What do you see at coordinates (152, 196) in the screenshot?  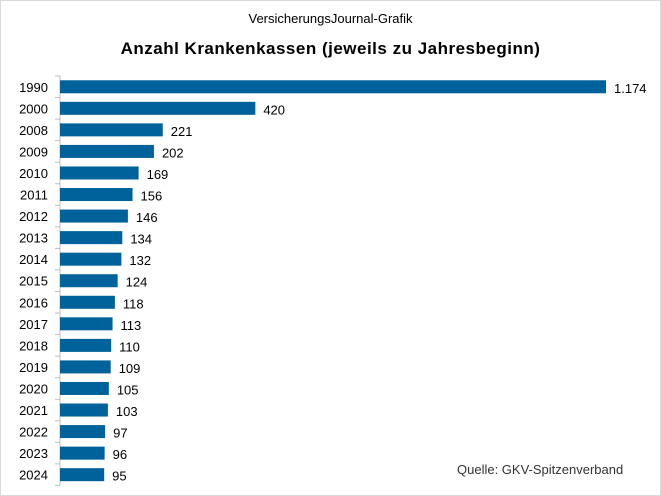 I see `data-label: 156` at bounding box center [152, 196].